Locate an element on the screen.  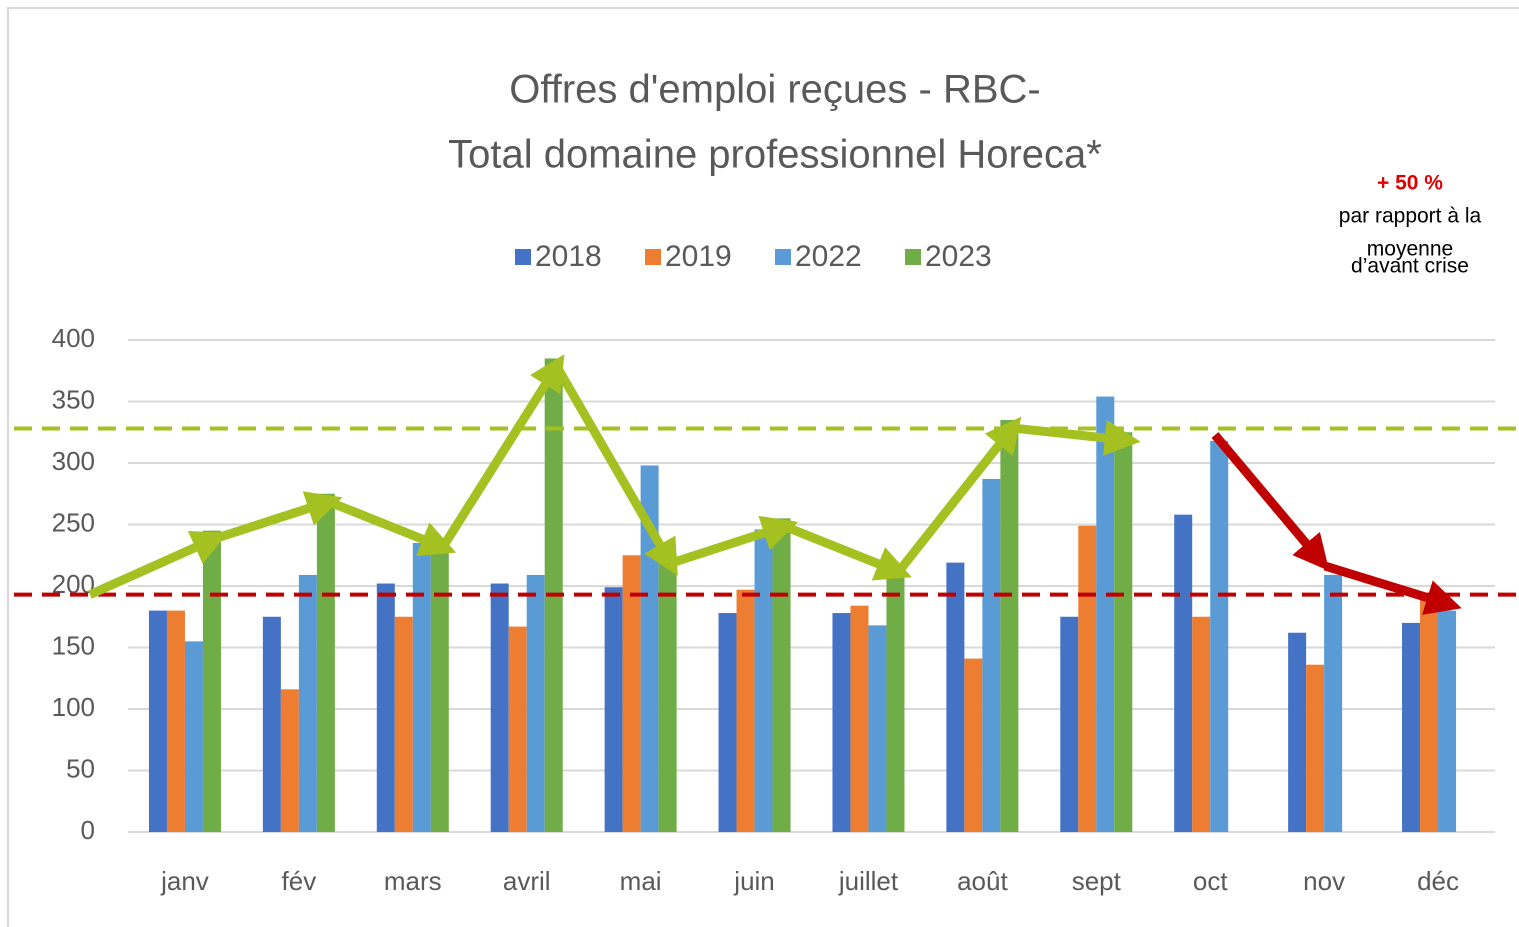
annotation-highlight: + 50 % is located at coordinates (1410, 183).